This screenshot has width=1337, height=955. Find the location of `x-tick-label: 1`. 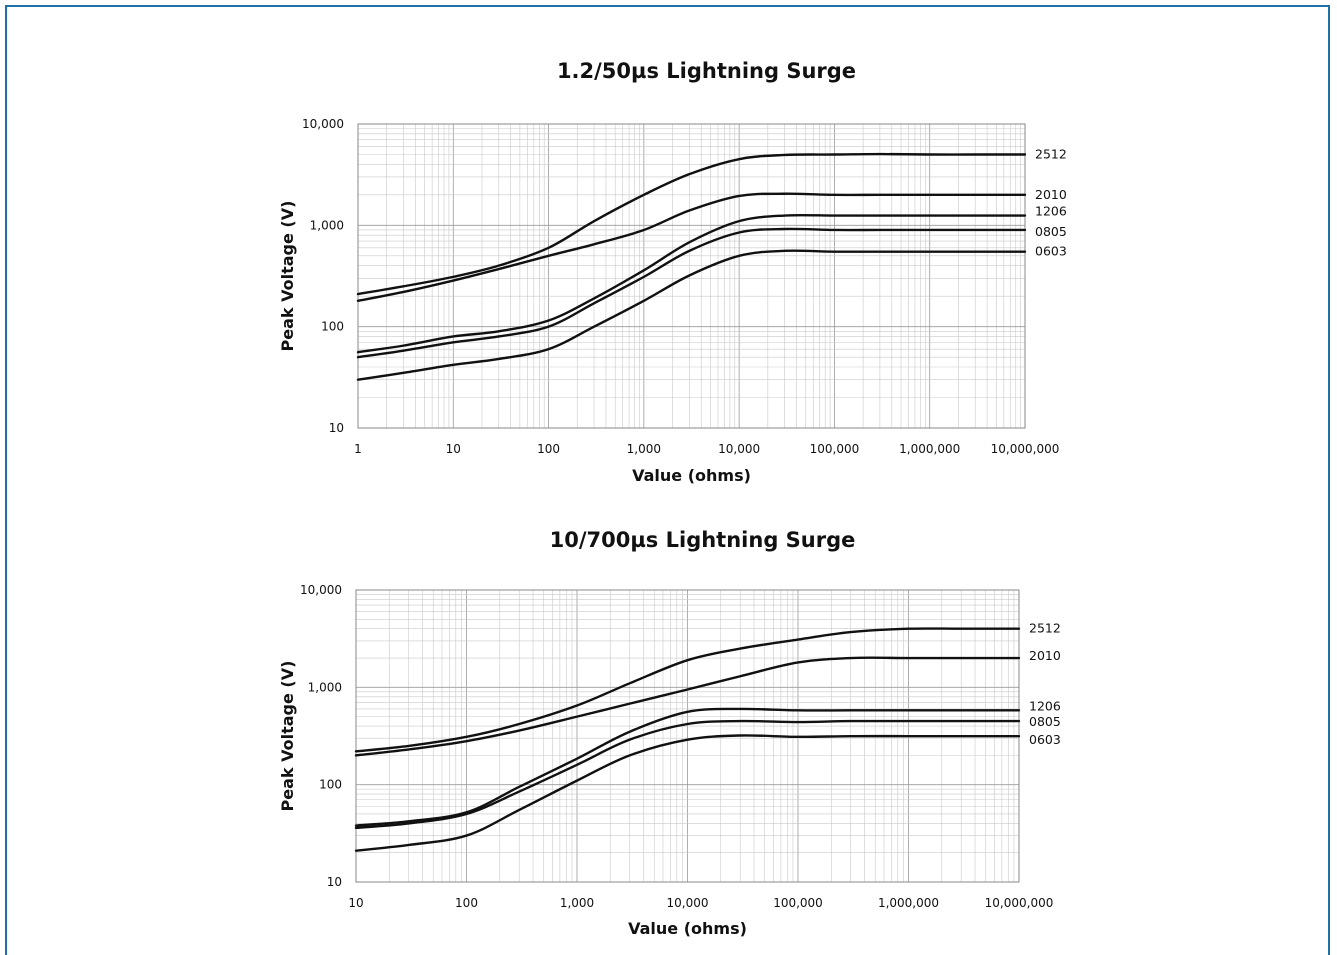

x-tick-label: 1 is located at coordinates (358, 449).